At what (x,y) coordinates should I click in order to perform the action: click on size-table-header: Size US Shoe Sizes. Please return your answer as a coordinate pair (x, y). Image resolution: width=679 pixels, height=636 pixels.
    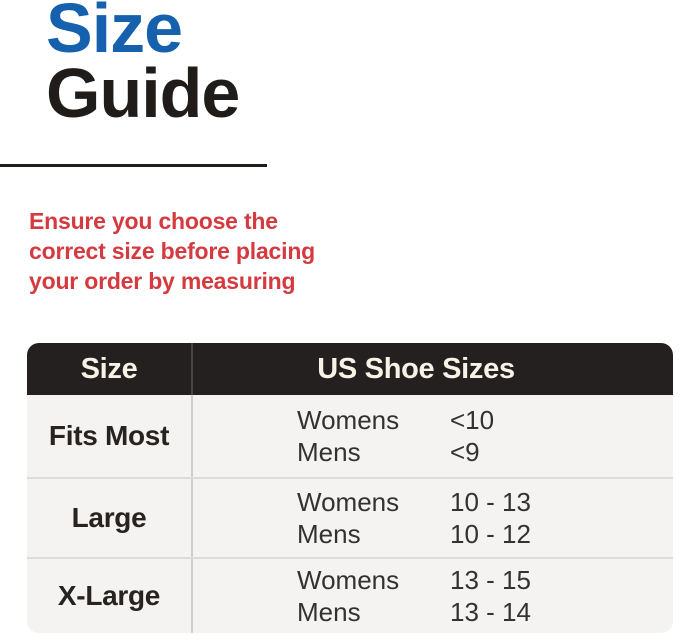
    Looking at the image, I should click on (350, 369).